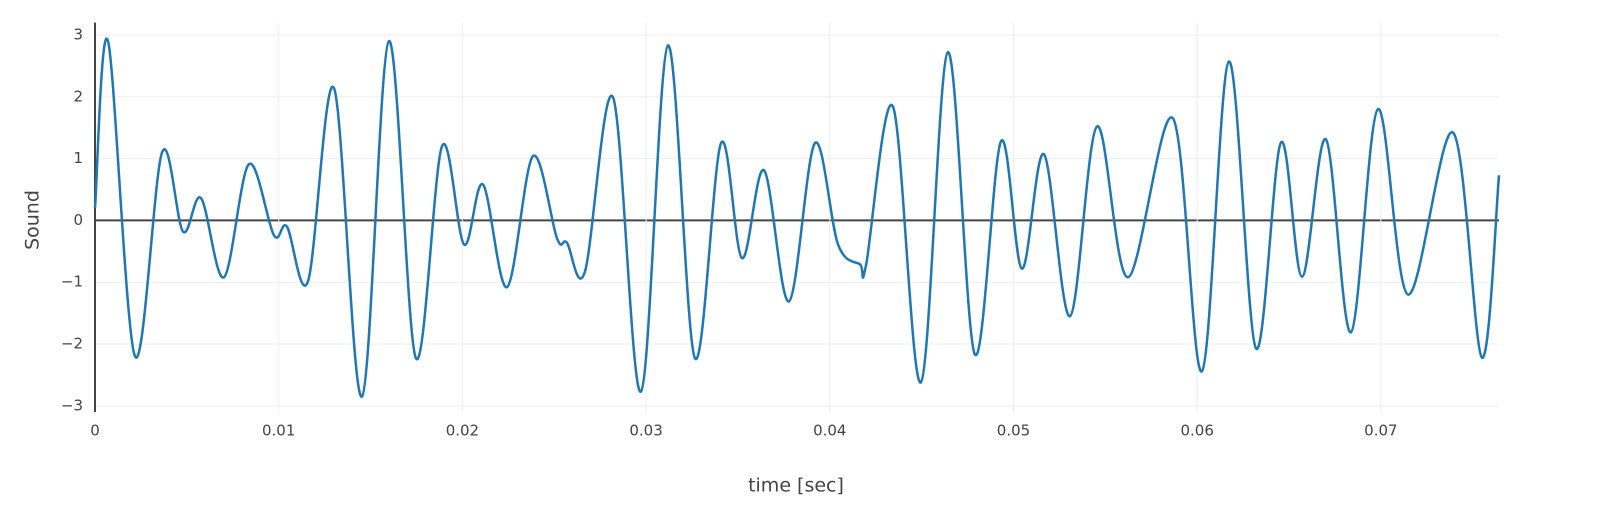 The image size is (1603, 528). Describe the element at coordinates (78, 34) in the screenshot. I see `y-tick-label: 3` at that location.